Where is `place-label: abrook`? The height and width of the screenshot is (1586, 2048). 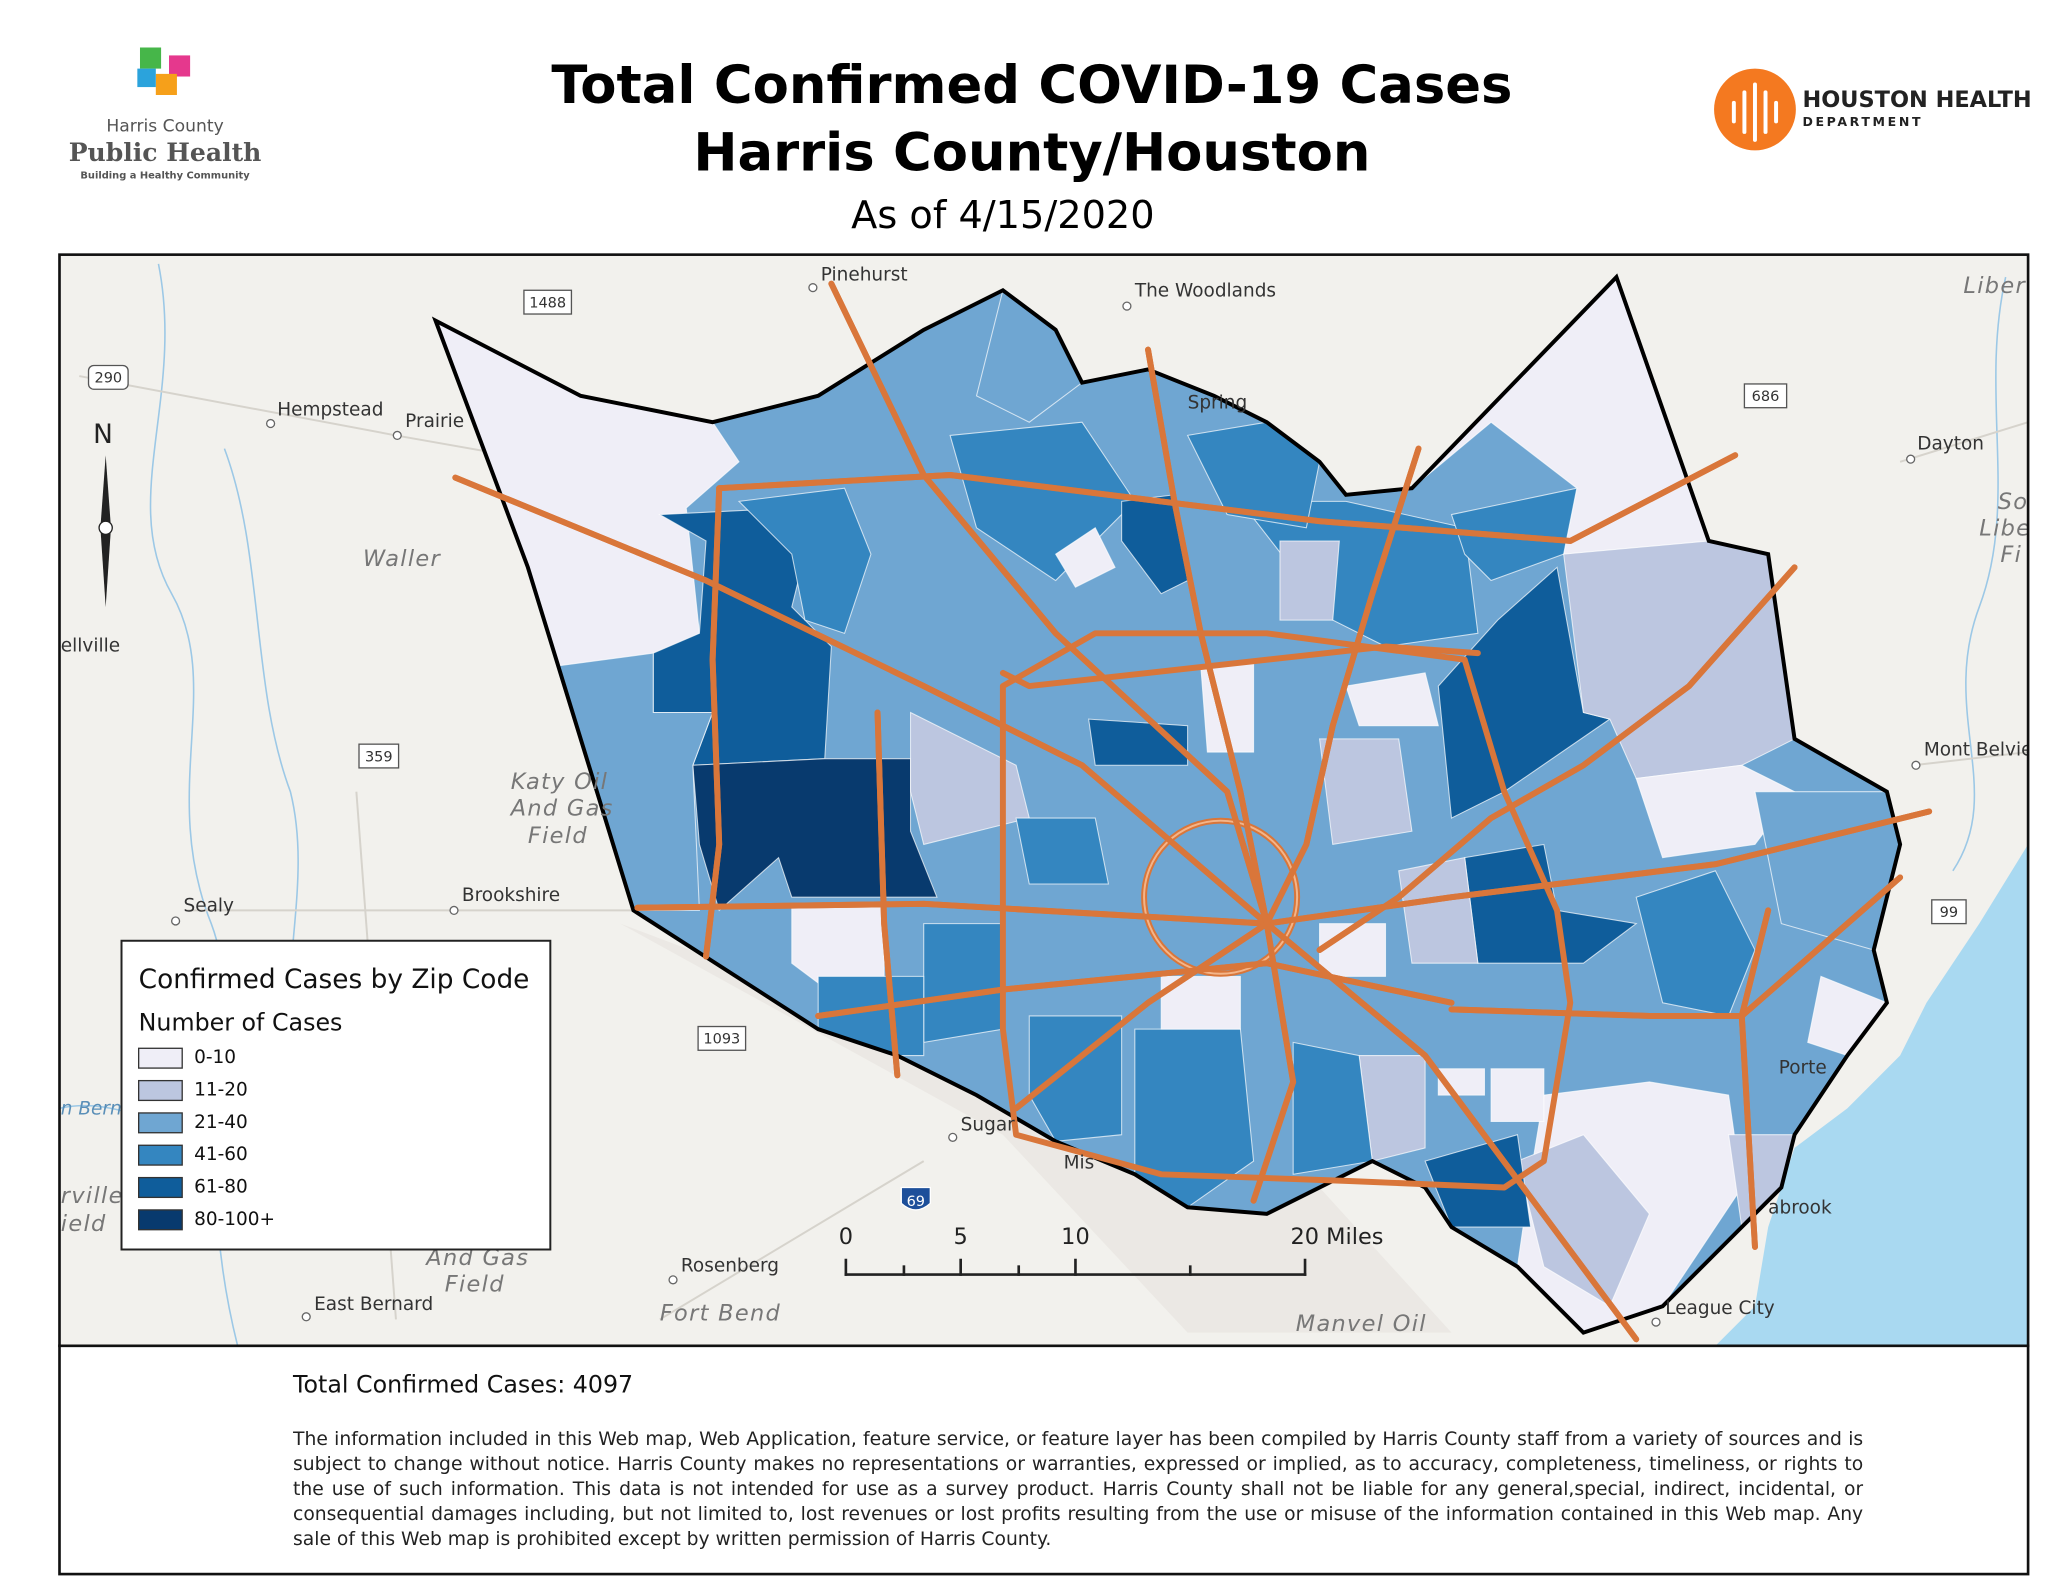
place-label: abrook is located at coordinates (1800, 1208).